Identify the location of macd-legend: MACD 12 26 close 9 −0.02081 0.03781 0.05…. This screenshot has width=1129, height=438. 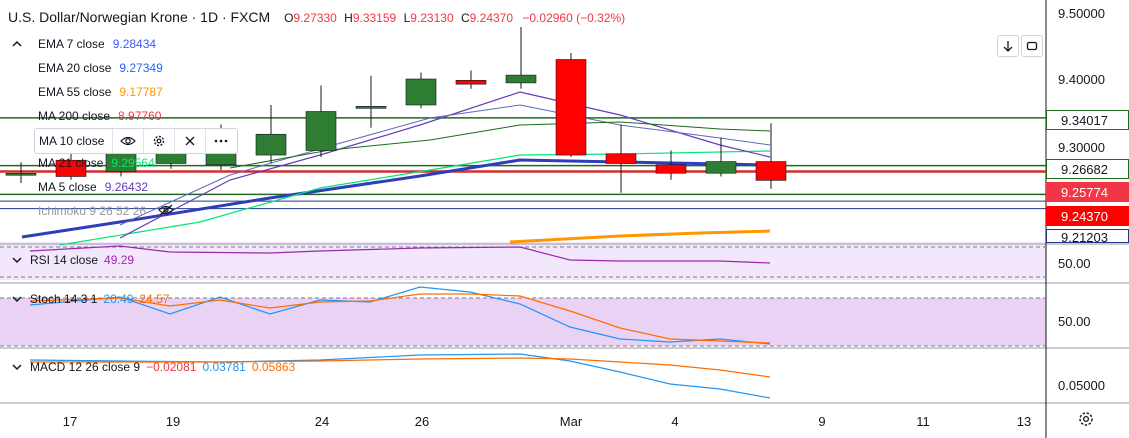
(152, 367).